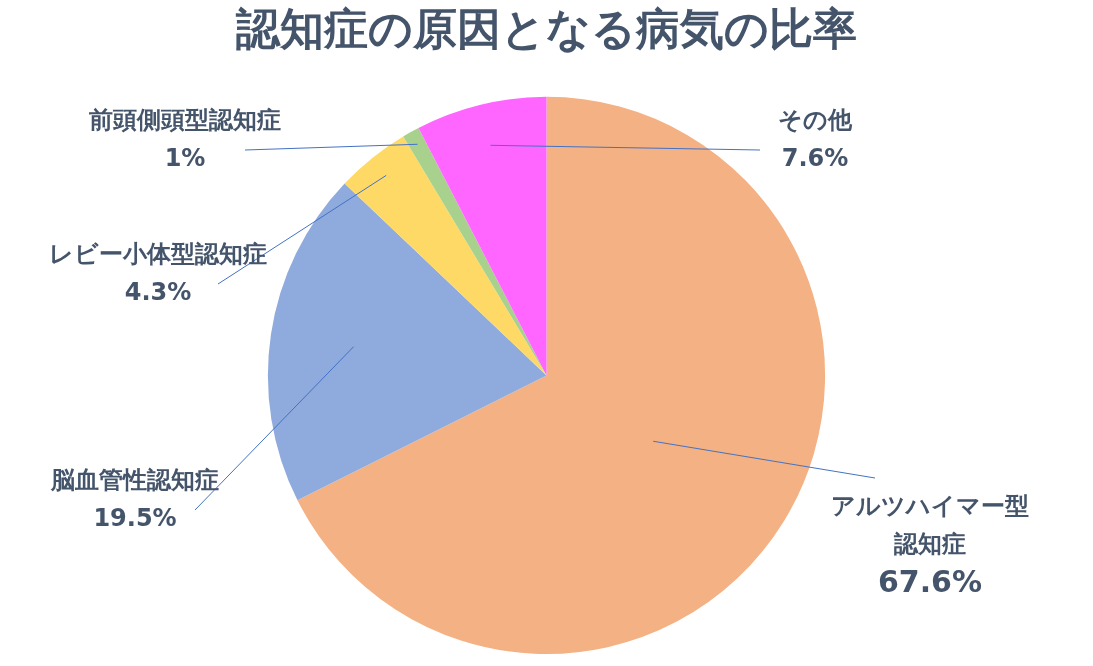  Describe the element at coordinates (930, 525) in the screenshot. I see `slice-label: アルツハイマー型認知症` at that location.